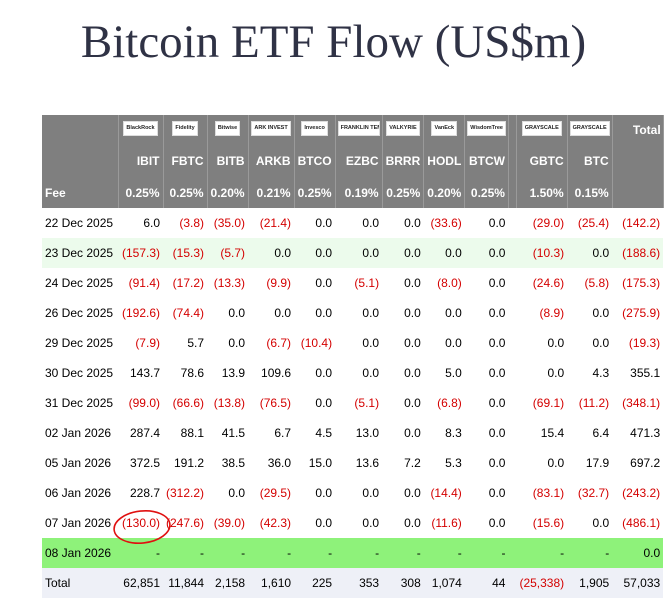  What do you see at coordinates (641, 223) in the screenshot?
I see `value-cell: (142.2)` at bounding box center [641, 223].